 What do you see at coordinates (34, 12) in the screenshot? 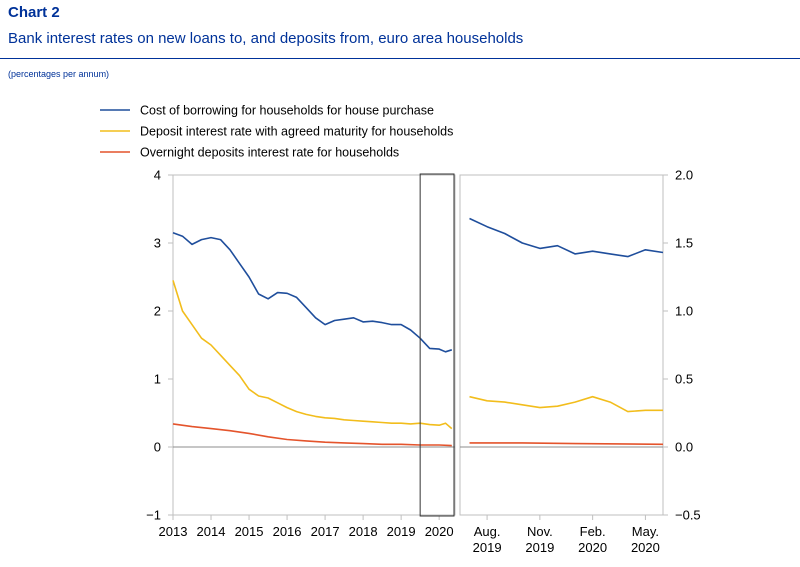
I see `chart-number: Chart 2` at bounding box center [34, 12].